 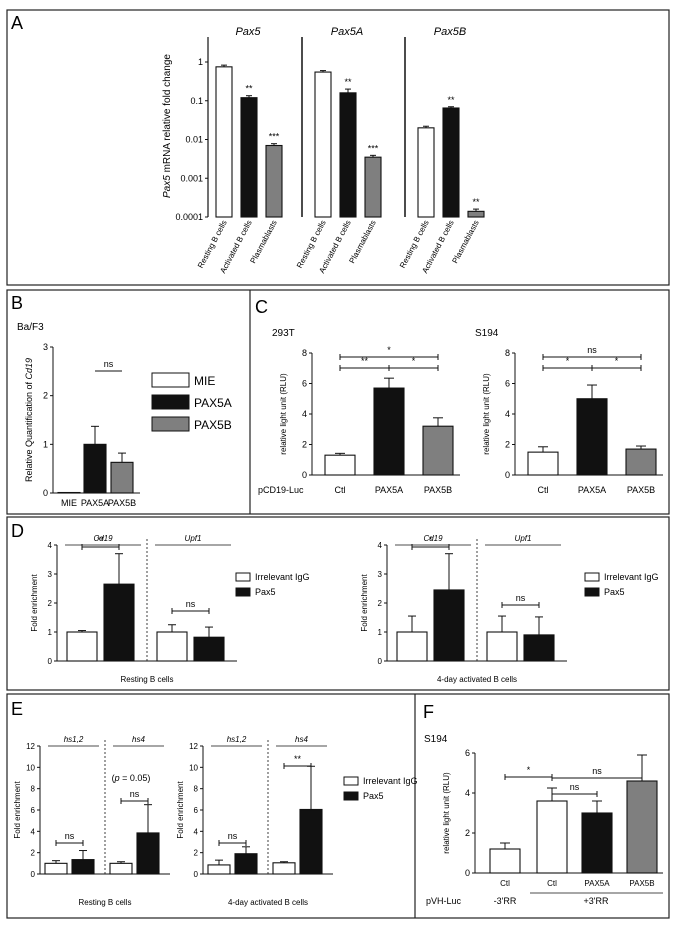 What do you see at coordinates (304, 414) in the screenshot?
I see `panel-c1-y-tick-label: 4` at bounding box center [304, 414].